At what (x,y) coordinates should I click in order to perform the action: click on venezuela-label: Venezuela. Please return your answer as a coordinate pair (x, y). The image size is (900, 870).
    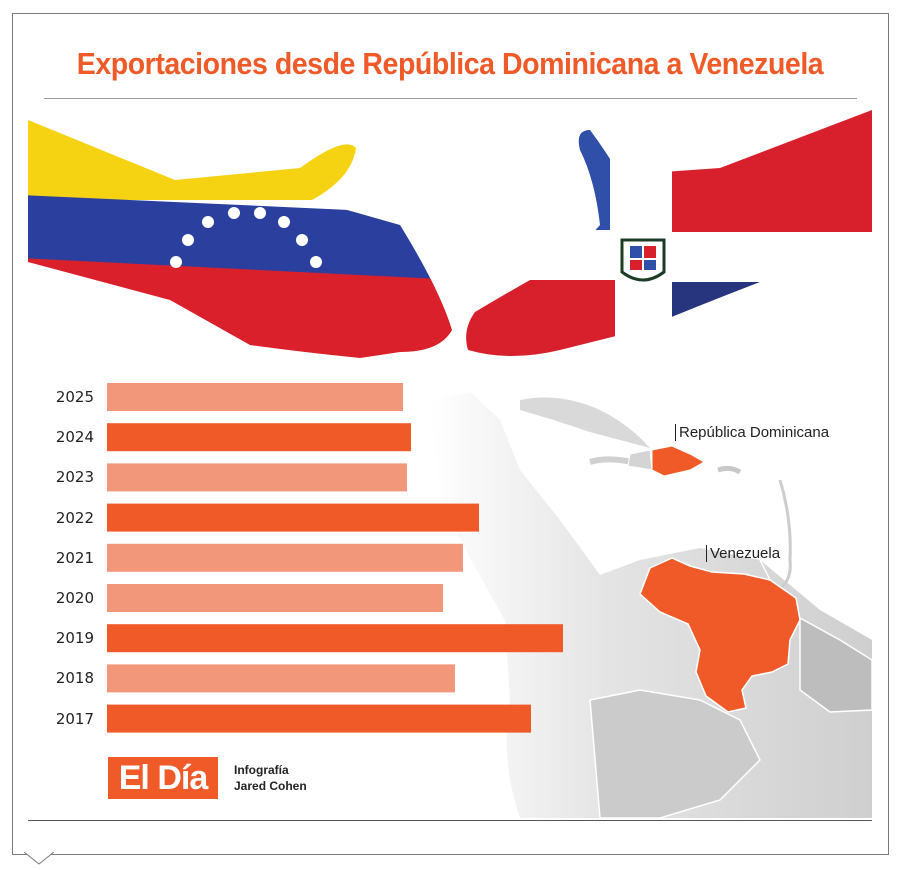
    Looking at the image, I should click on (743, 553).